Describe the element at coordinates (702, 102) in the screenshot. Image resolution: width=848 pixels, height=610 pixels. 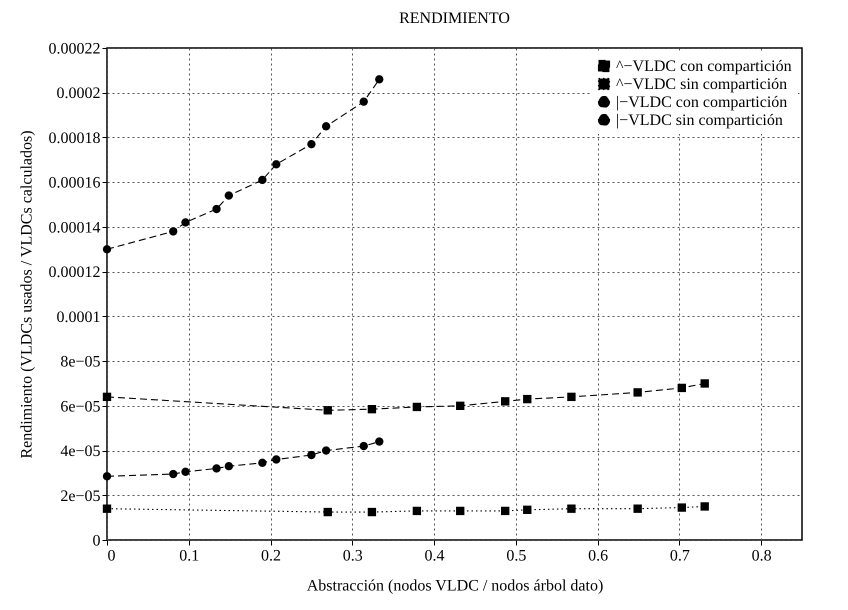
I see `legend-label: |−VLDC con compartición` at that location.